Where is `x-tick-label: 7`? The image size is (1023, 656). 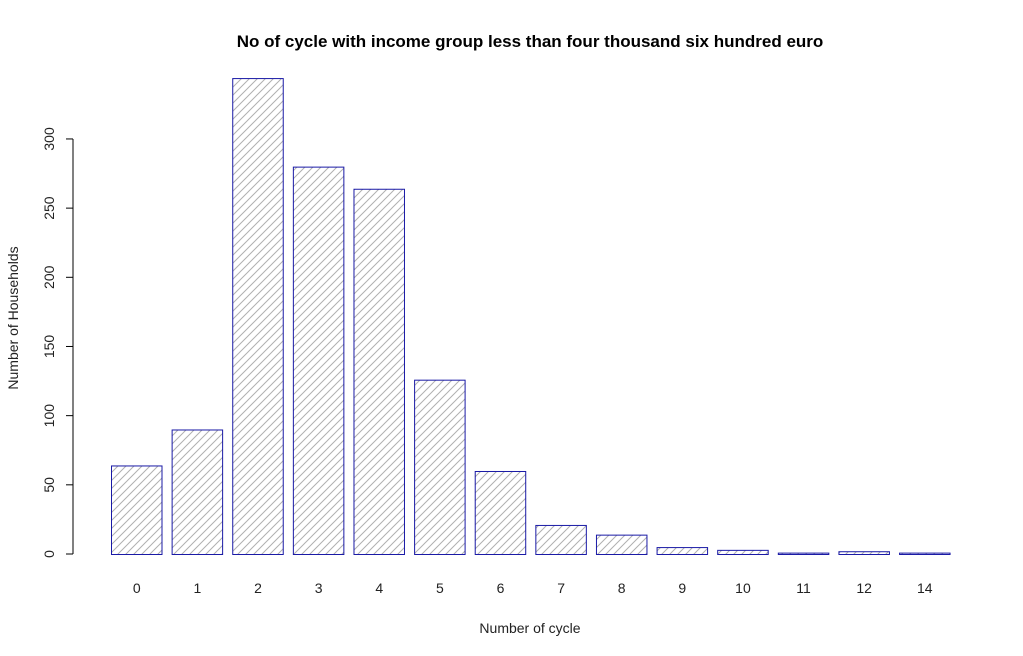 x-tick-label: 7 is located at coordinates (561, 588).